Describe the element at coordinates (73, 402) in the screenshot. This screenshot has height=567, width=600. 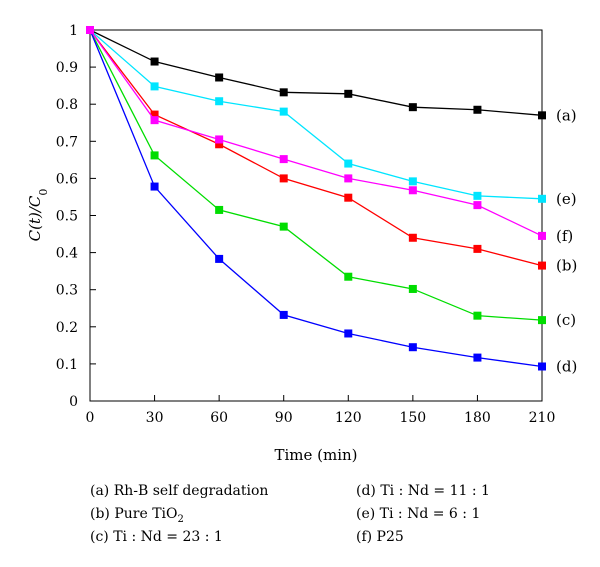
I see `y-tick-label: 0` at that location.